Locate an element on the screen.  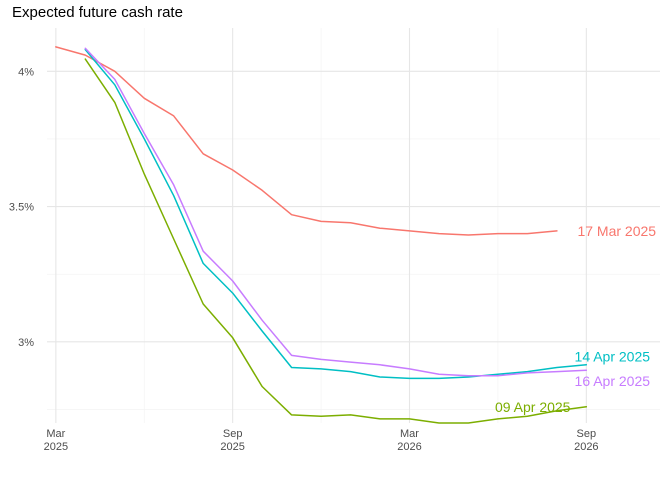
x-tick-label: Sep 2026 is located at coordinates (586, 440).